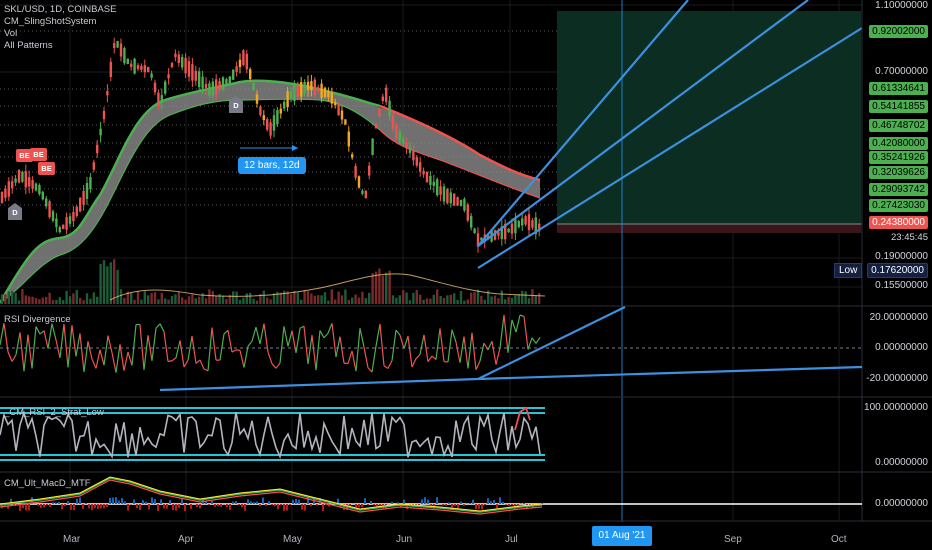  I want to click on pane-title-rsi-divergence: RSI Divergence, so click(37, 319).